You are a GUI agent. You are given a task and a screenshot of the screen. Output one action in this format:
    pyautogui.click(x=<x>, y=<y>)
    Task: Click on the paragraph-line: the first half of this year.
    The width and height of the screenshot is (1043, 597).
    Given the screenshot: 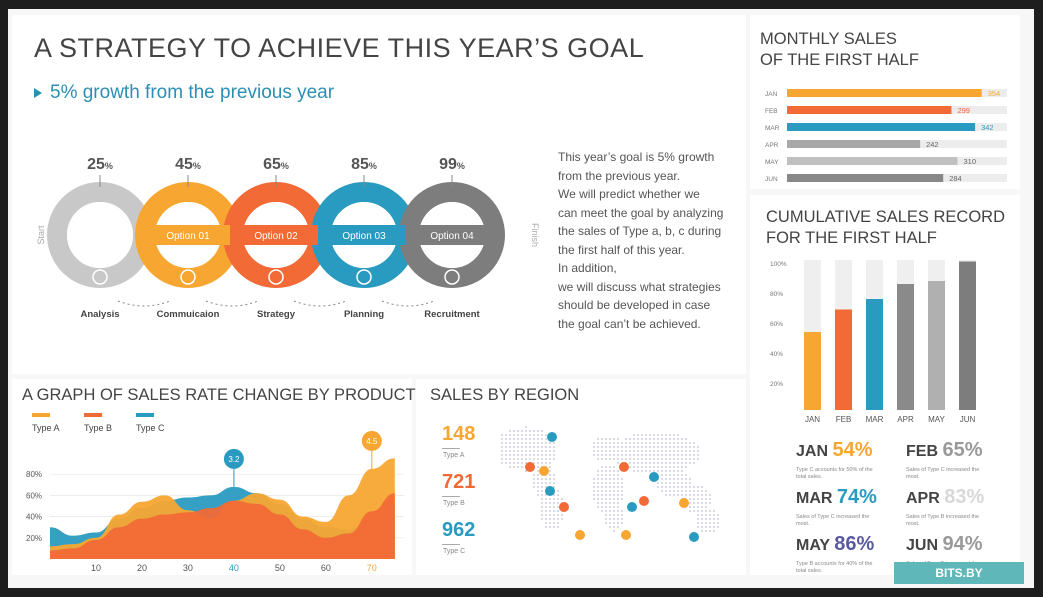 What is the action you would take?
    pyautogui.click(x=621, y=249)
    